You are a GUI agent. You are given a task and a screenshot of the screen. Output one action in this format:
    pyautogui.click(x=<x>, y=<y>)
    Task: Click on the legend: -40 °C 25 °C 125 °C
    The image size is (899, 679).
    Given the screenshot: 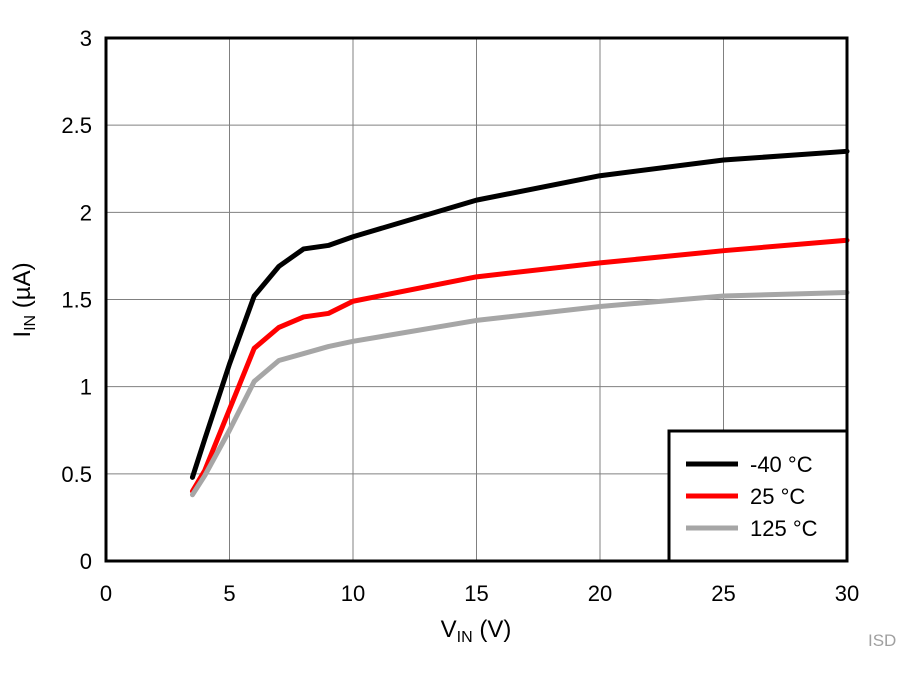 What is the action you would take?
    pyautogui.click(x=758, y=496)
    